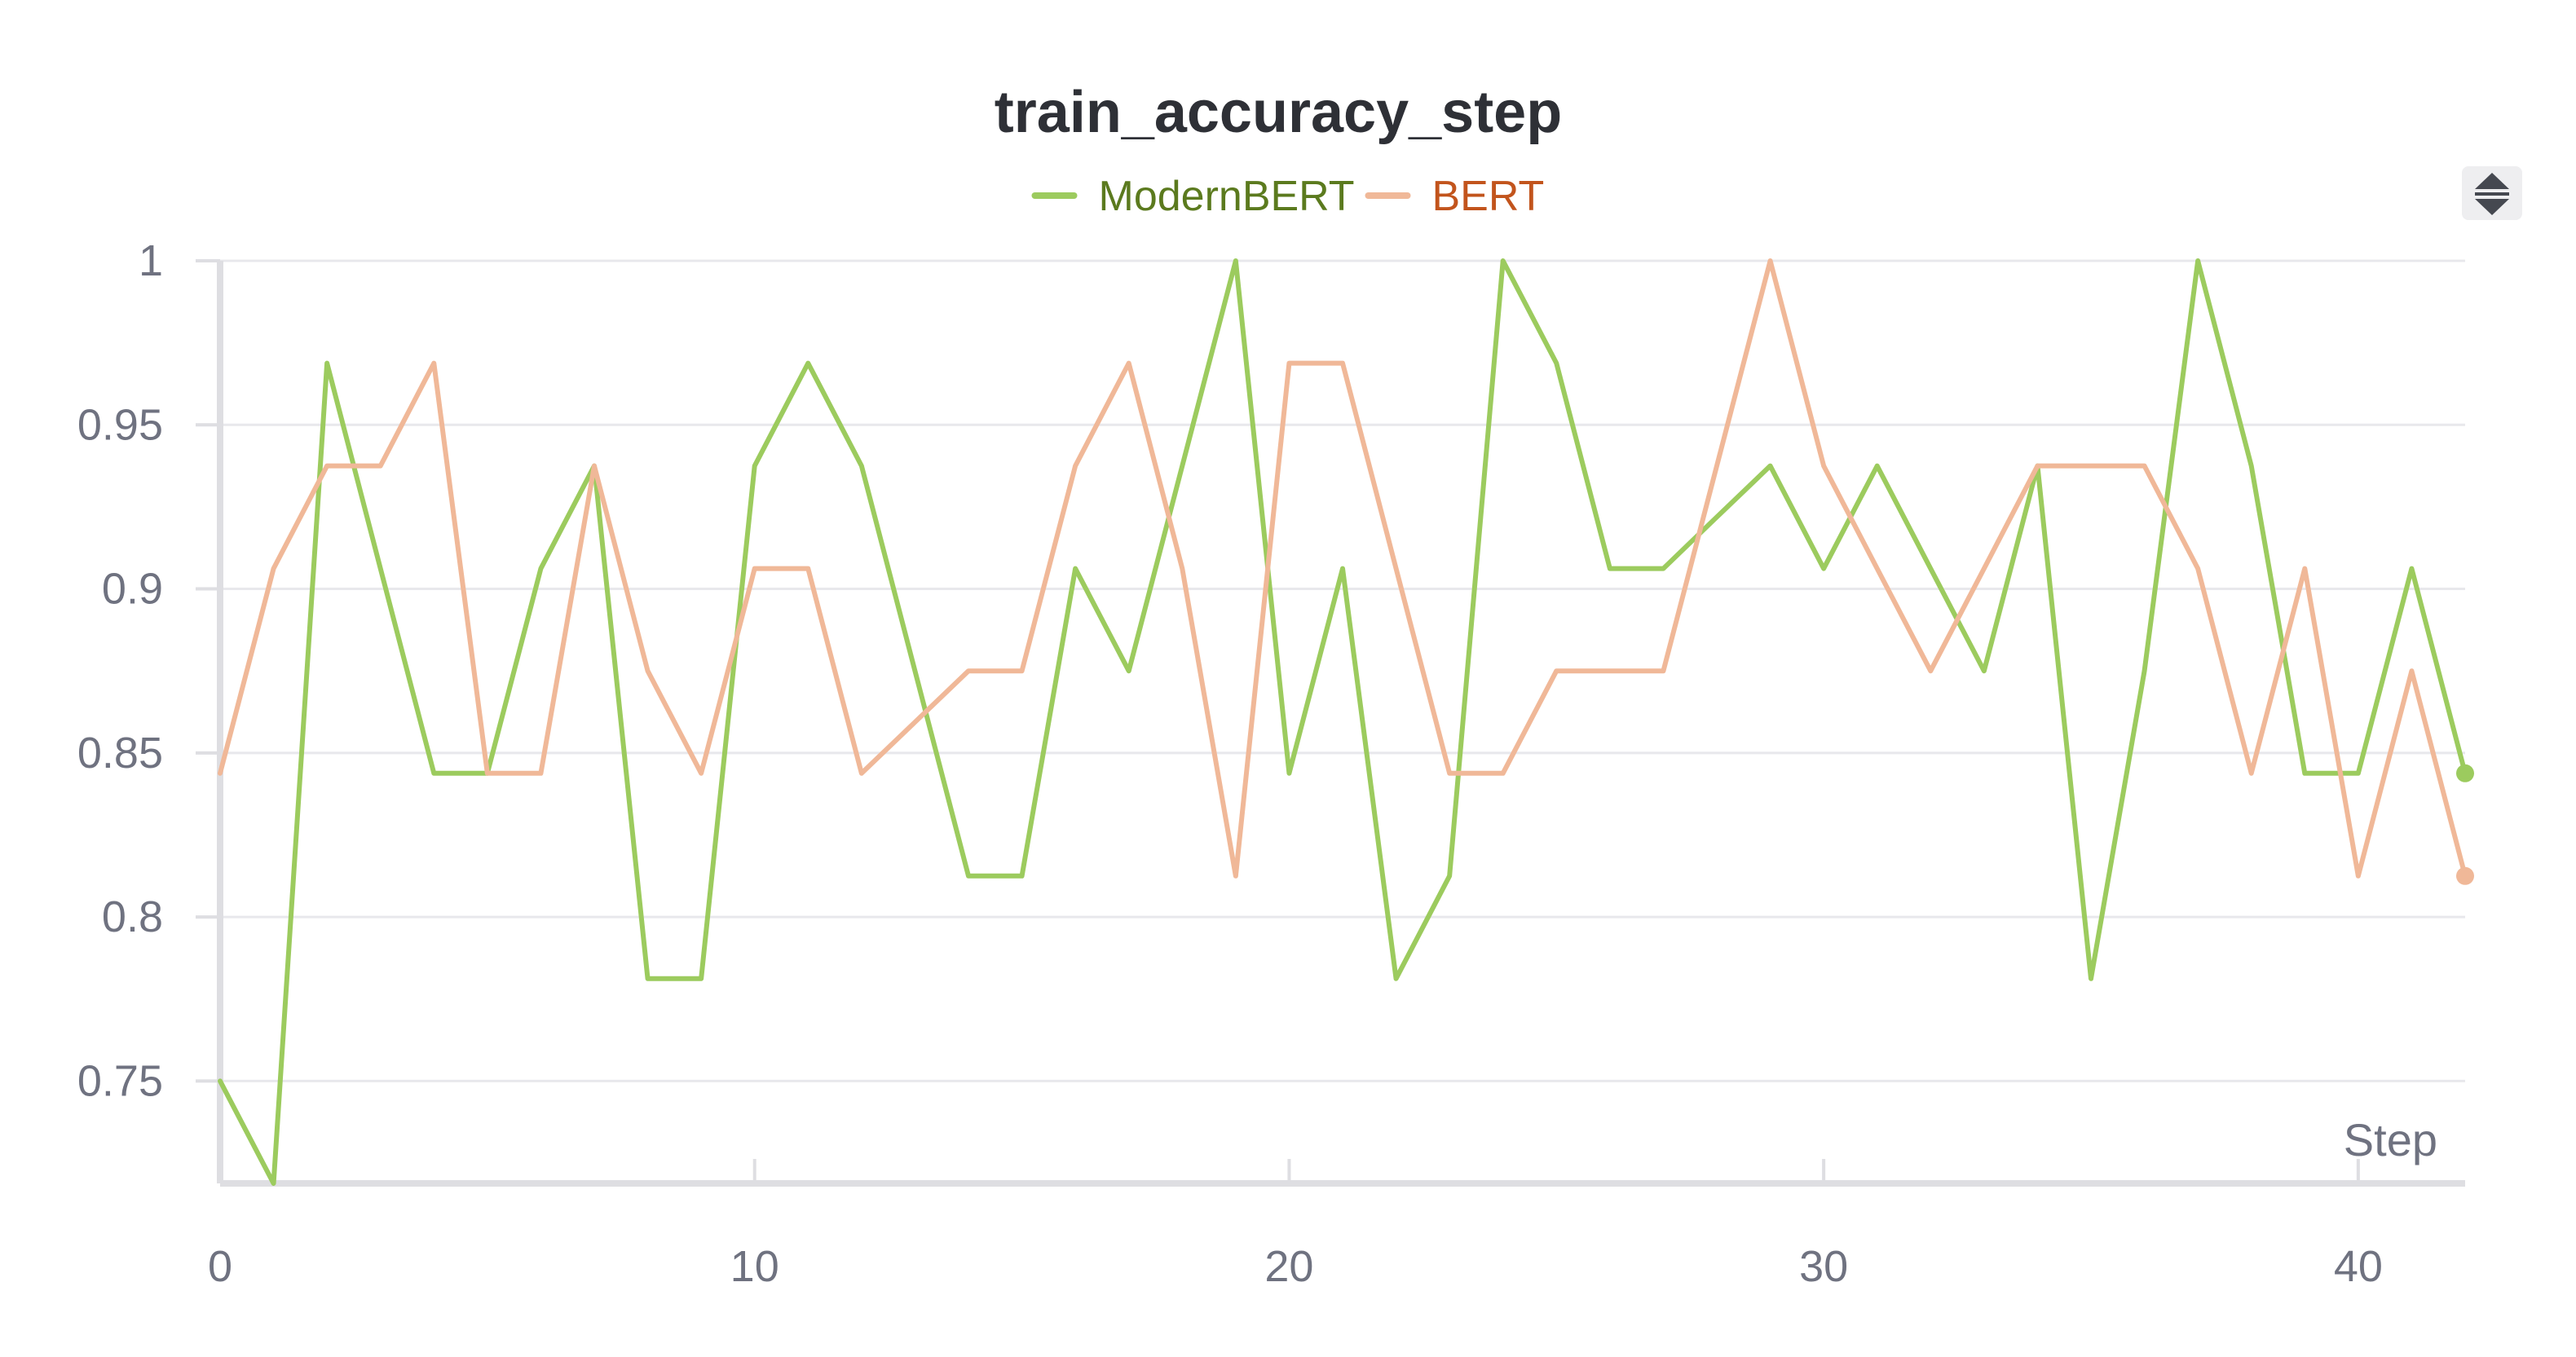 This screenshot has height=1357, width=2576. Describe the element at coordinates (2358, 1266) in the screenshot. I see `x-tick-label: 40` at that location.